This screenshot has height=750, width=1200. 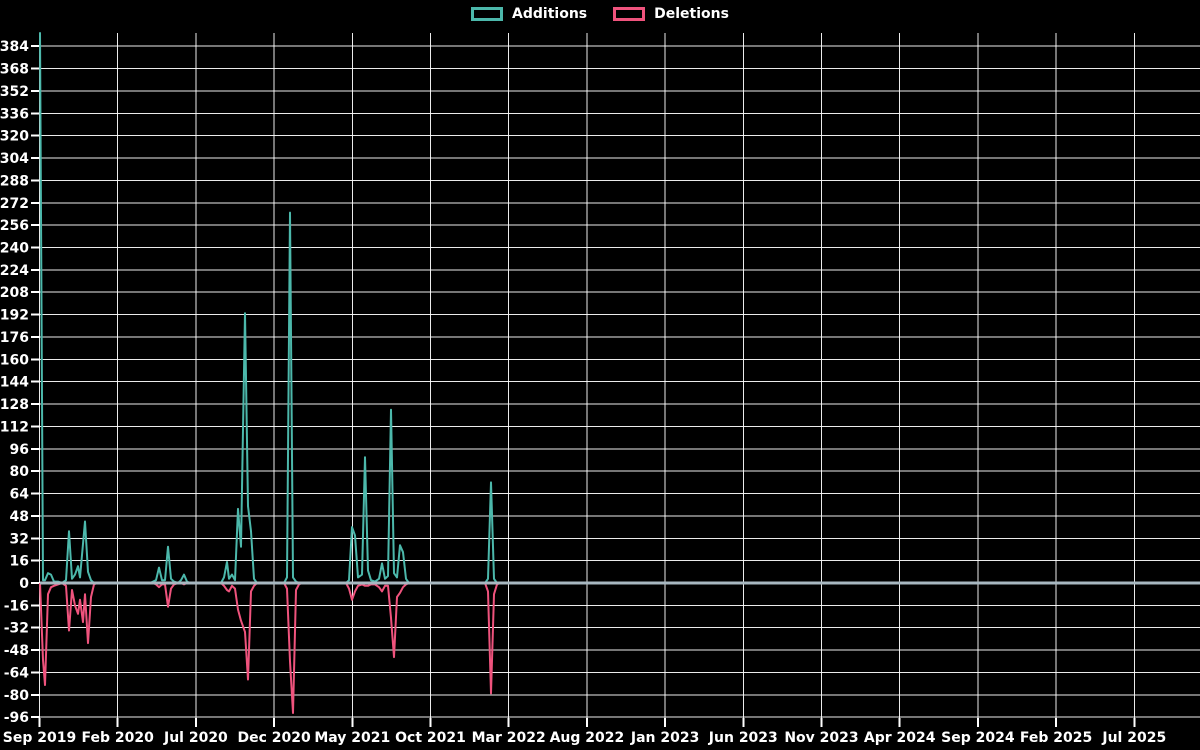 I want to click on y-tick-label: 80, so click(x=20, y=472).